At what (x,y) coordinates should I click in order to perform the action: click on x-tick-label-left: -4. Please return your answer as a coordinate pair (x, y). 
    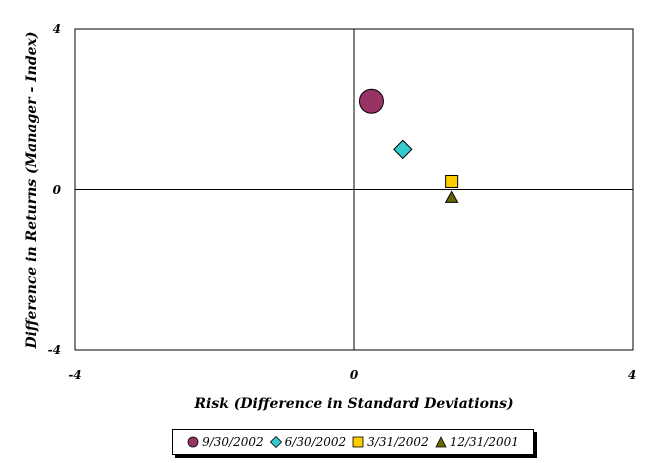
    Looking at the image, I should click on (74, 375).